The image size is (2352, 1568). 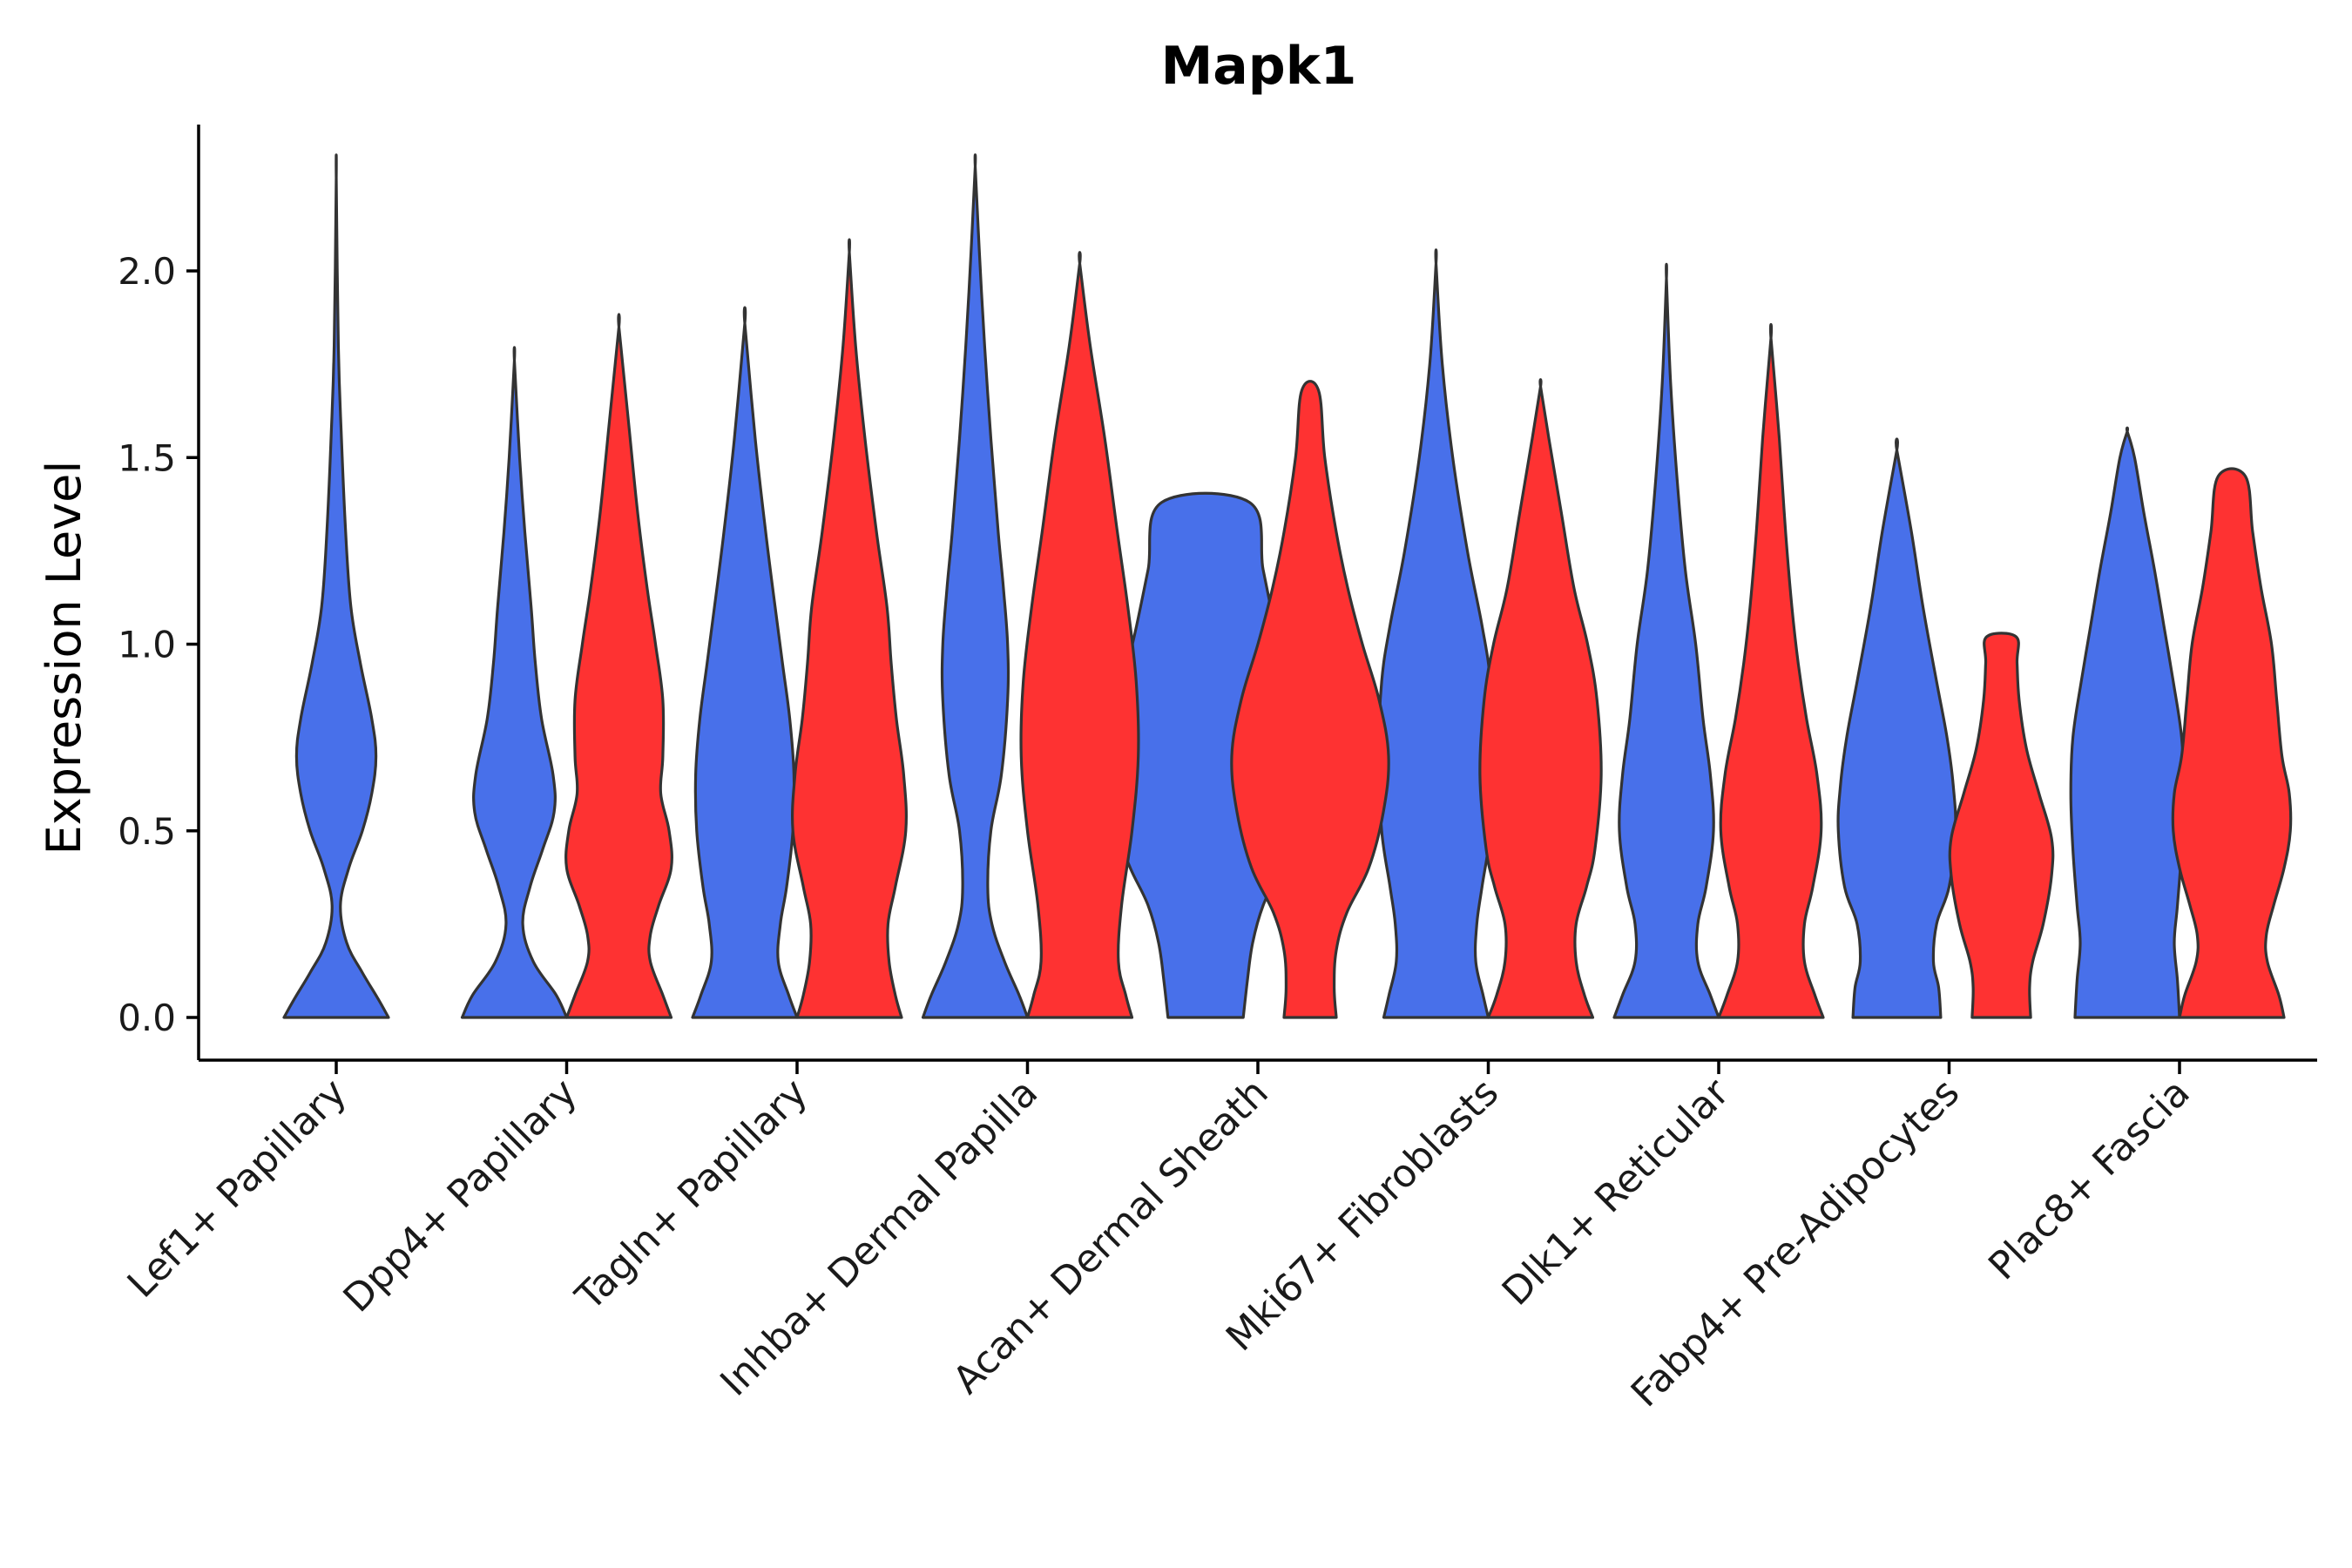 I want to click on x-tick-label: Tagln+ Papillary, so click(x=692, y=1195).